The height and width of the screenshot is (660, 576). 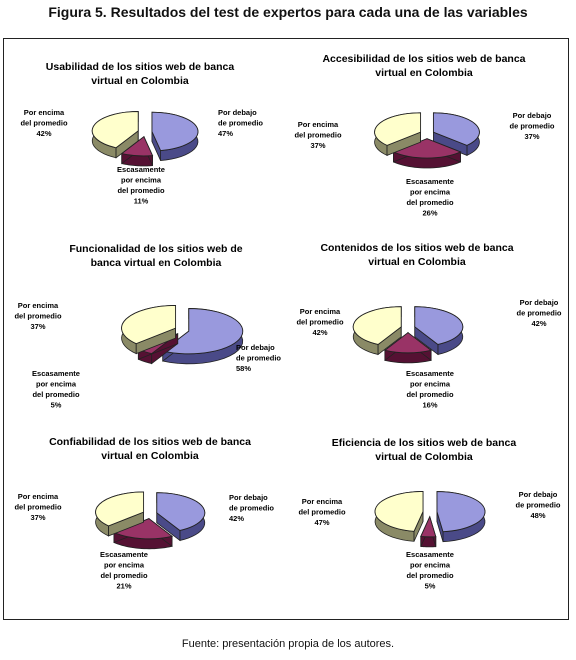 What do you see at coordinates (140, 67) in the screenshot?
I see `chart-title-line: Usabilidad de los sitios web de banca` at bounding box center [140, 67].